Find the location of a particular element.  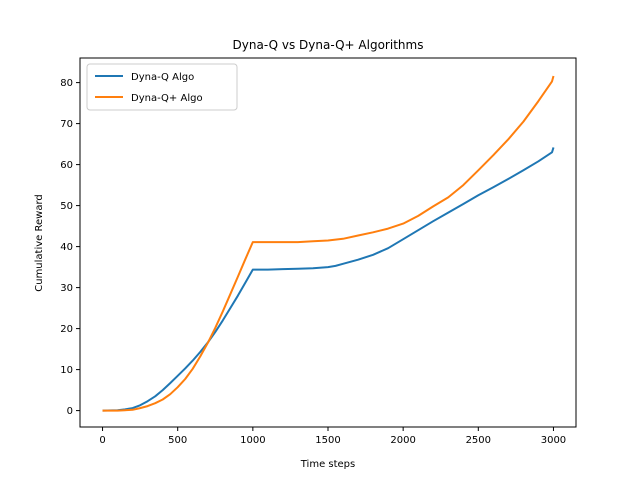

x-axis: 0 500 1000 1500 2000 2500 3000 is located at coordinates (332, 436).